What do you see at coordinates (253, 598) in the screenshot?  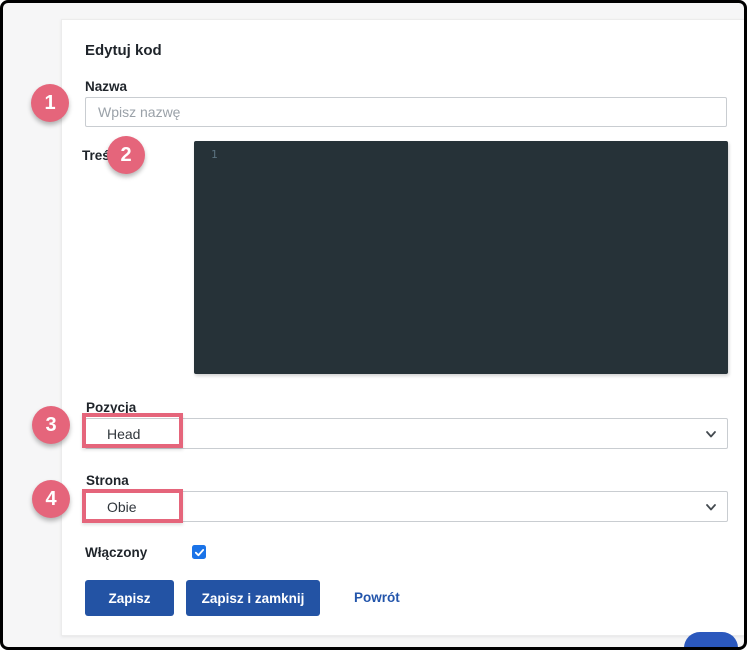 I see `save-and-close-button: Zapisz i zamknij` at bounding box center [253, 598].